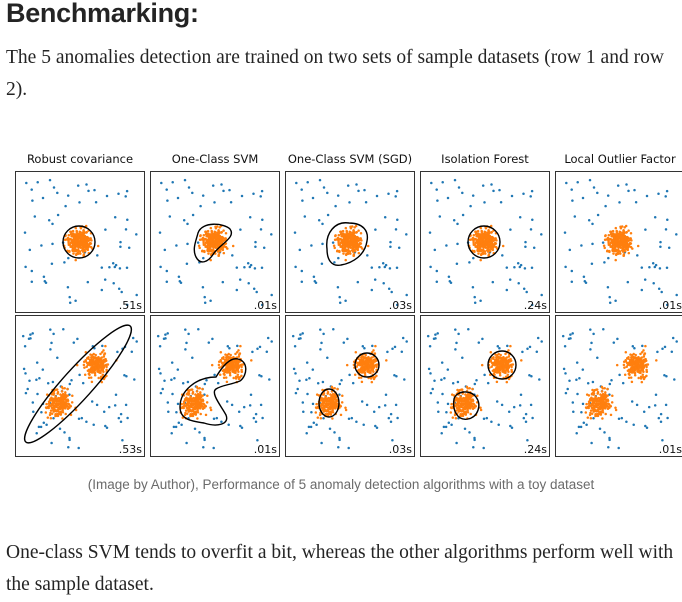 The height and width of the screenshot is (602, 682). What do you see at coordinates (350, 159) in the screenshot?
I see `algorithm-title: One-Class SVM (SGD)` at bounding box center [350, 159].